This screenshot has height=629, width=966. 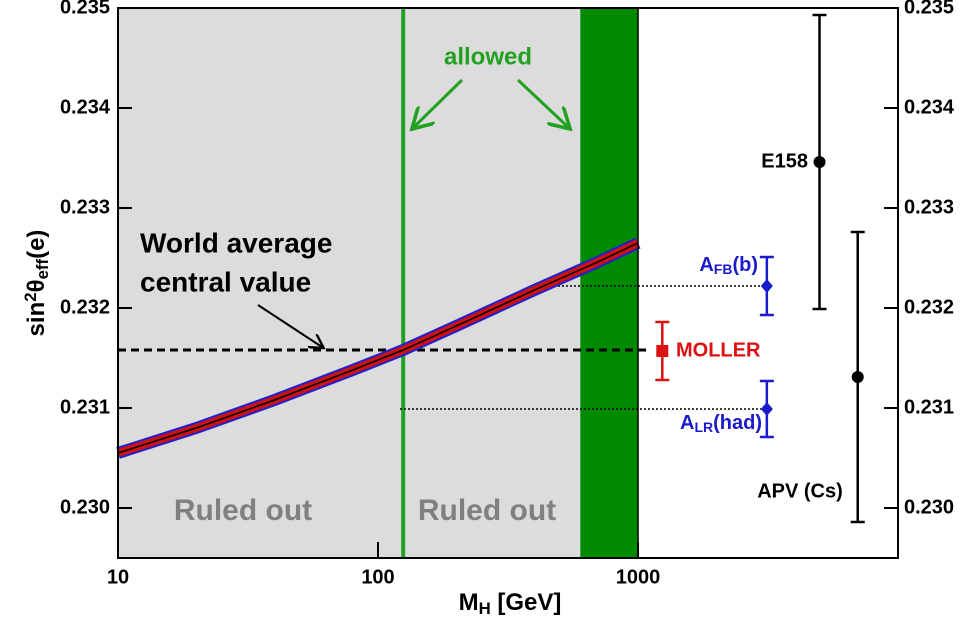 What do you see at coordinates (703, 427) in the screenshot?
I see `label-part: LR` at bounding box center [703, 427].